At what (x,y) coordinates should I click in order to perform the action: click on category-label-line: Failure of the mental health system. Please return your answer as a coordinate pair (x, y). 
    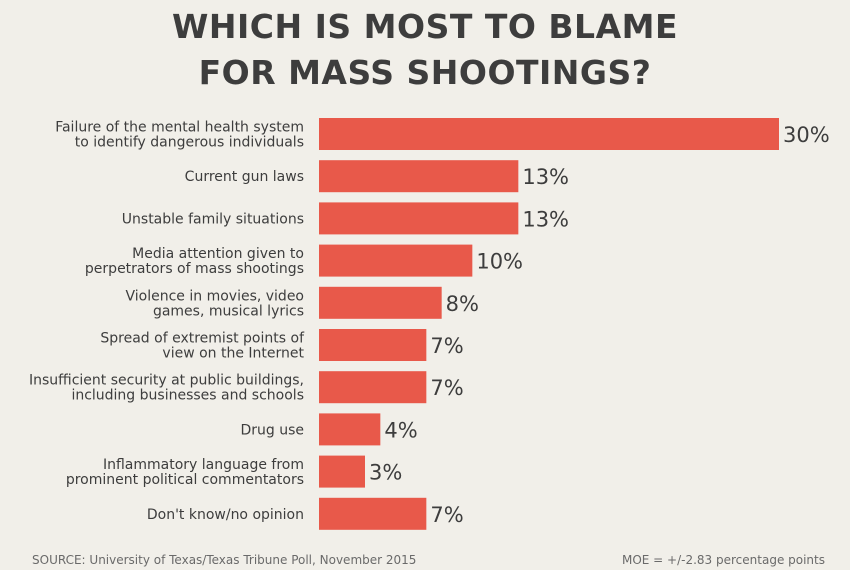
    Looking at the image, I should click on (179, 128).